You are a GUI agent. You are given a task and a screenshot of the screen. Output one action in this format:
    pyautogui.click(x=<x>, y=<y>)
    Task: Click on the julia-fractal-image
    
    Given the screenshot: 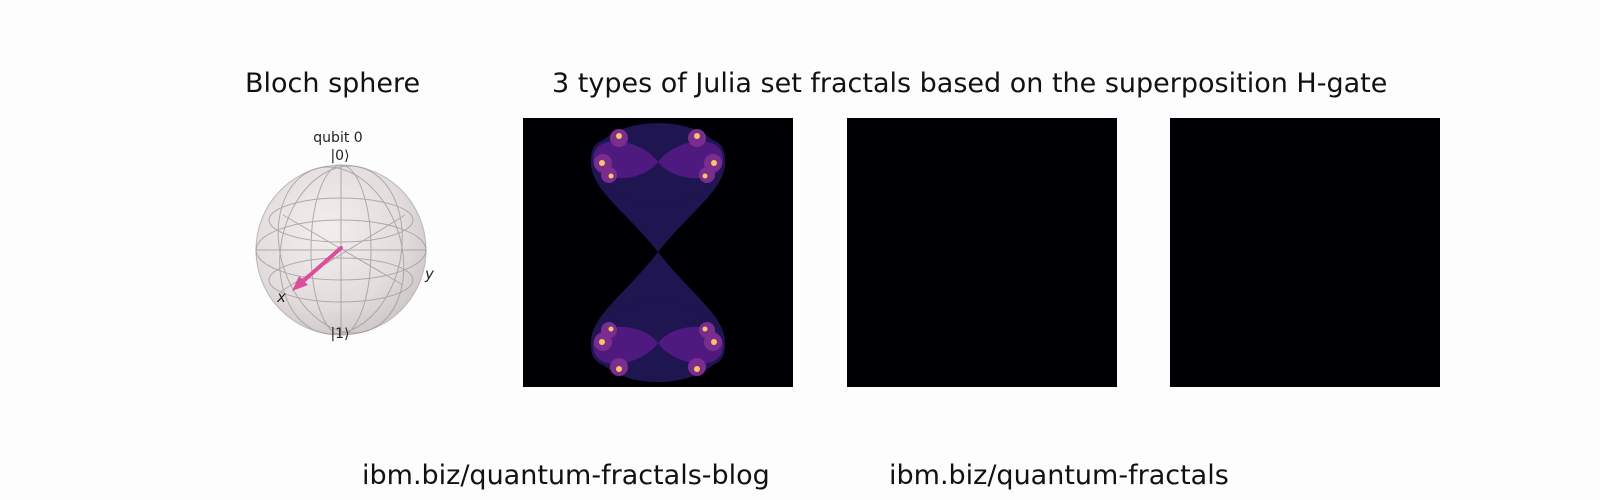 What is the action you would take?
    pyautogui.click(x=658, y=252)
    